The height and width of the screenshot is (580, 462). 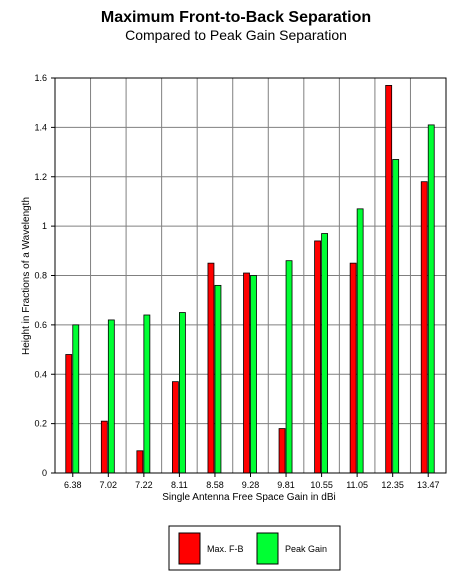 I want to click on x-tick-label: 10.55, so click(x=321, y=485).